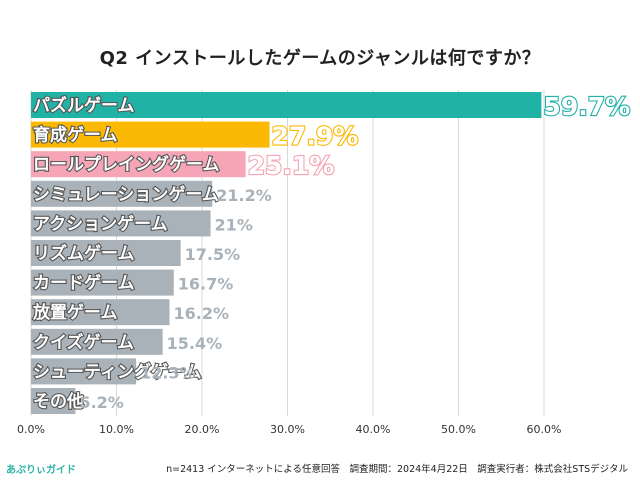 The height and width of the screenshot is (480, 640). Describe the element at coordinates (315, 136) in the screenshot. I see `bar-value-label: 27.9%` at that location.